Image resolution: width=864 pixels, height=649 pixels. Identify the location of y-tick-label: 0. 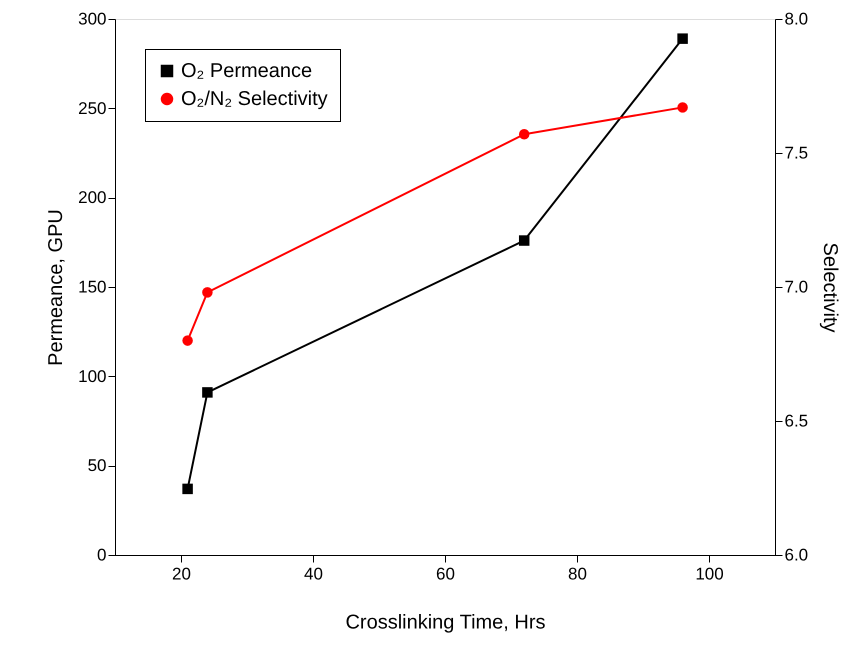
(101, 555).